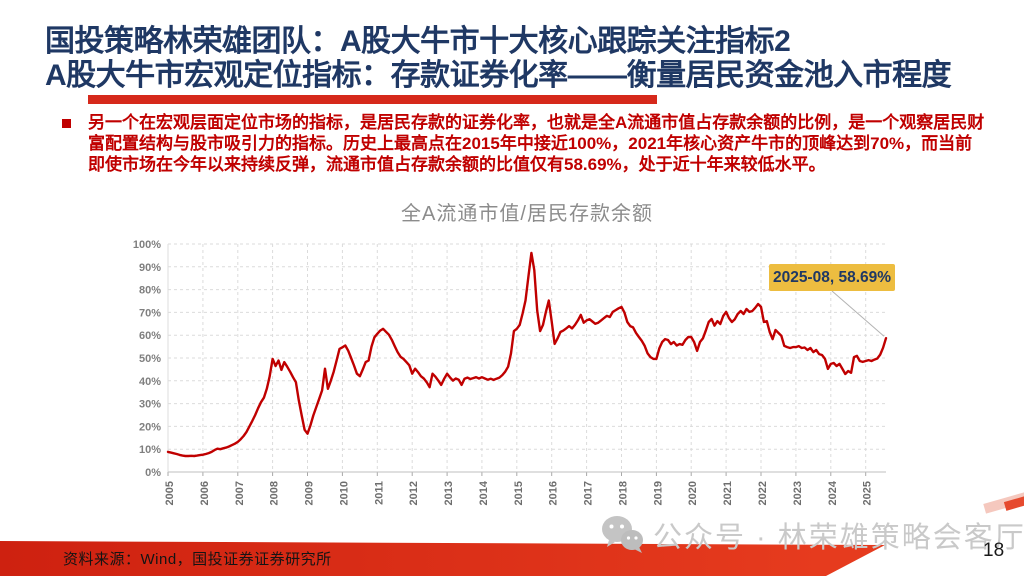 Image resolution: width=1024 pixels, height=576 pixels. I want to click on y-tick-label: 70%, so click(150, 313).